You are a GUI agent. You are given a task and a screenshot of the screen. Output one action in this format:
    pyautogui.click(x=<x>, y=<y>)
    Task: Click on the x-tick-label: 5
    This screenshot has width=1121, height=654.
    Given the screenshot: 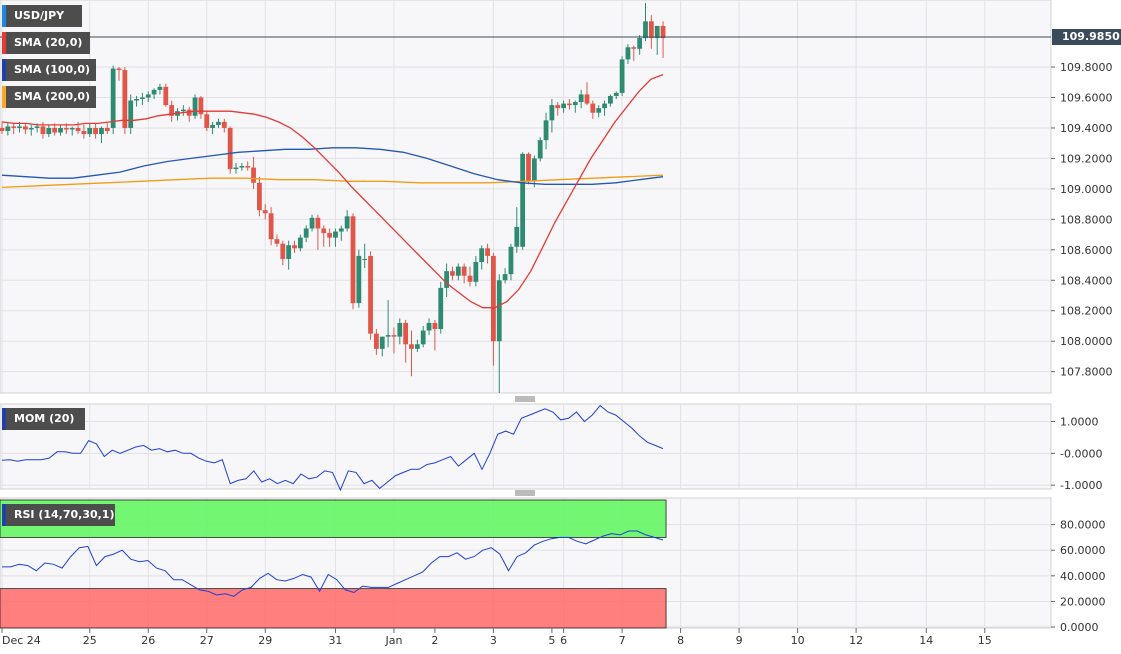 What is the action you would take?
    pyautogui.click(x=551, y=640)
    